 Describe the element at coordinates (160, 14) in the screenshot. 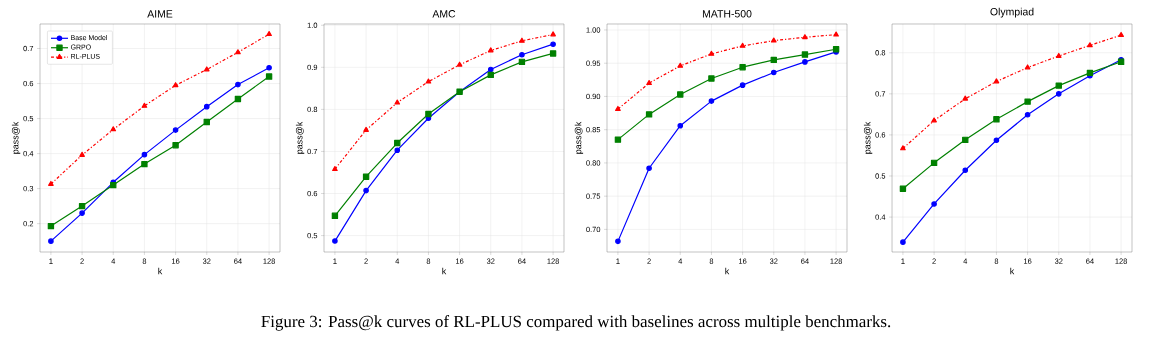

I see `chart-title: AIME` at that location.